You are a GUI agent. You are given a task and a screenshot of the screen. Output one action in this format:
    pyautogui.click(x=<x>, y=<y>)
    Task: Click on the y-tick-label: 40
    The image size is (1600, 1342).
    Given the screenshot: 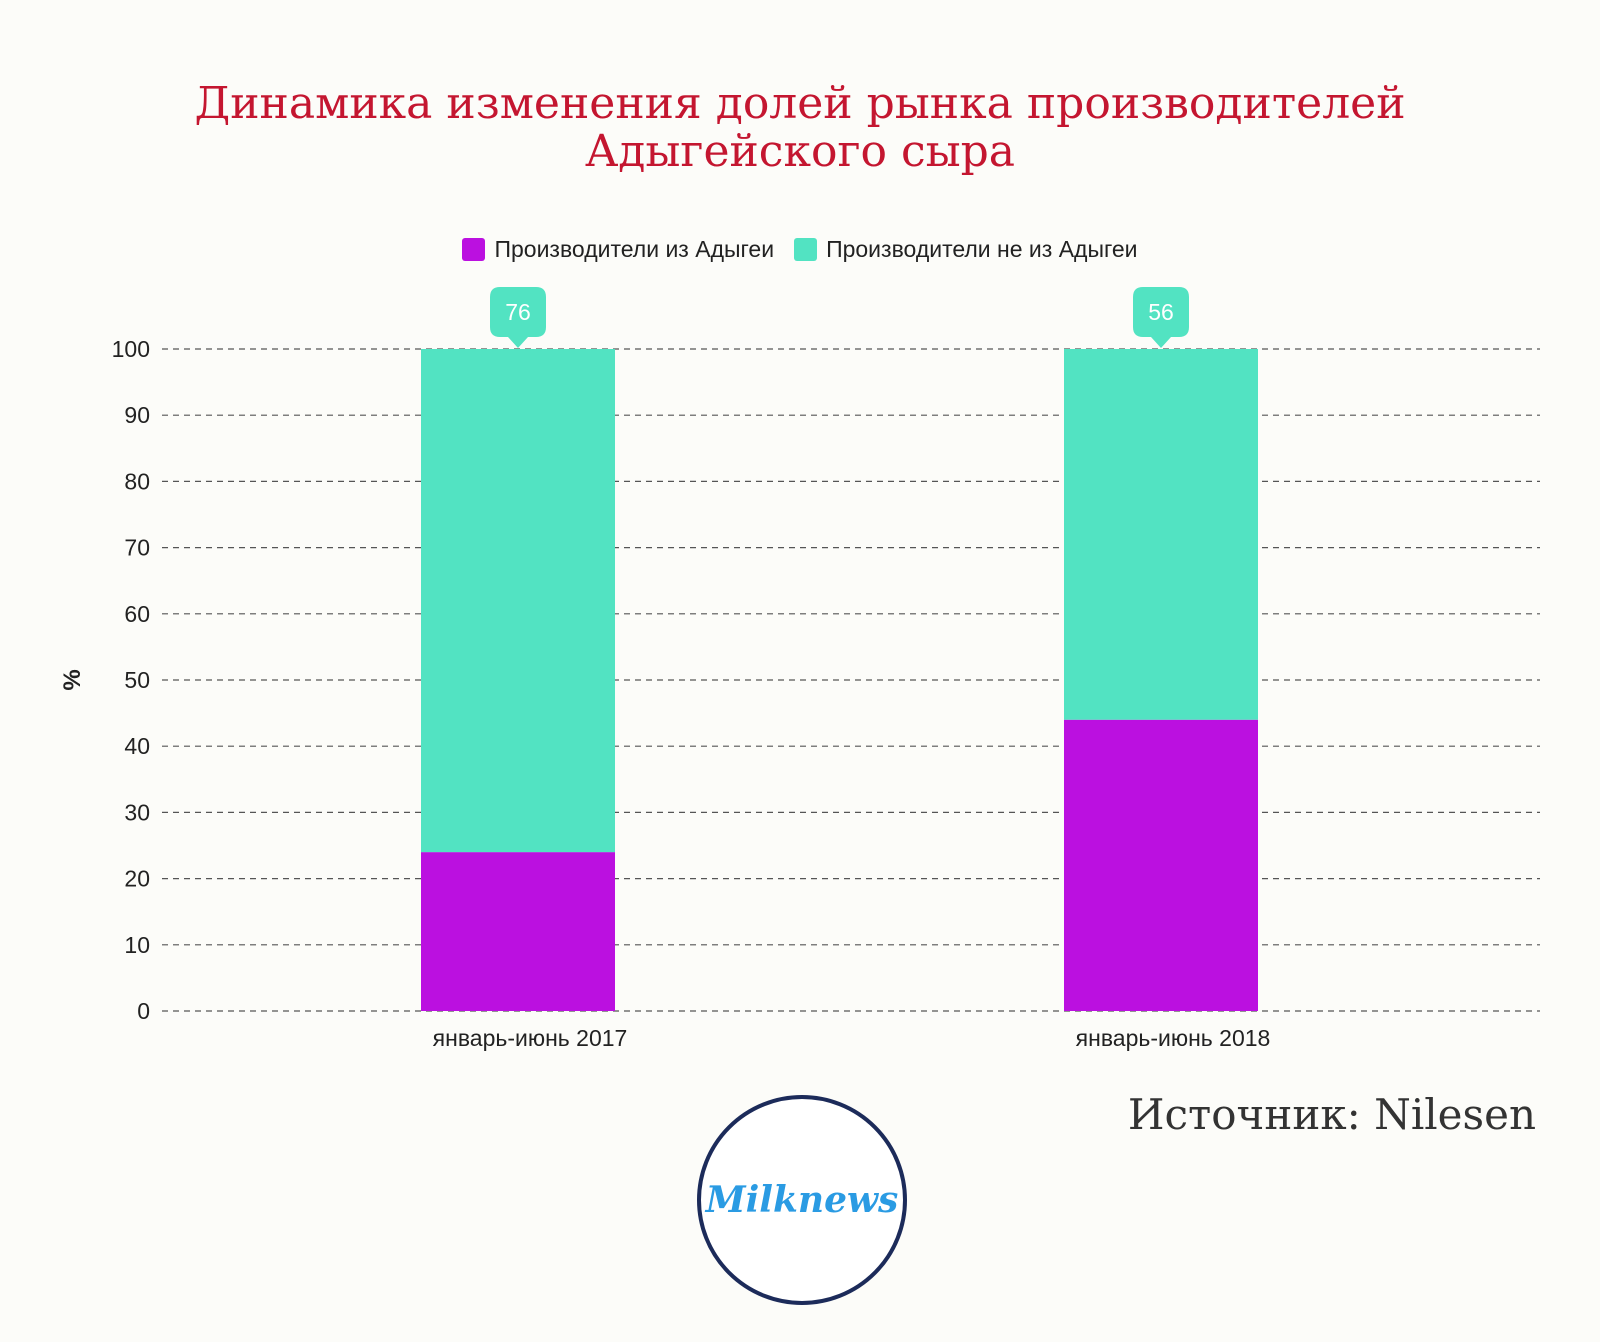 What is the action you would take?
    pyautogui.click(x=137, y=746)
    